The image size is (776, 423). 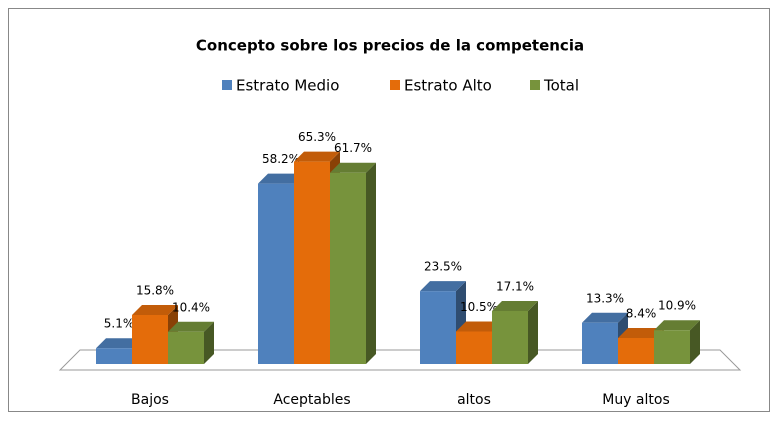 What do you see at coordinates (605, 298) in the screenshot?
I see `value-label: 13.3%` at bounding box center [605, 298].